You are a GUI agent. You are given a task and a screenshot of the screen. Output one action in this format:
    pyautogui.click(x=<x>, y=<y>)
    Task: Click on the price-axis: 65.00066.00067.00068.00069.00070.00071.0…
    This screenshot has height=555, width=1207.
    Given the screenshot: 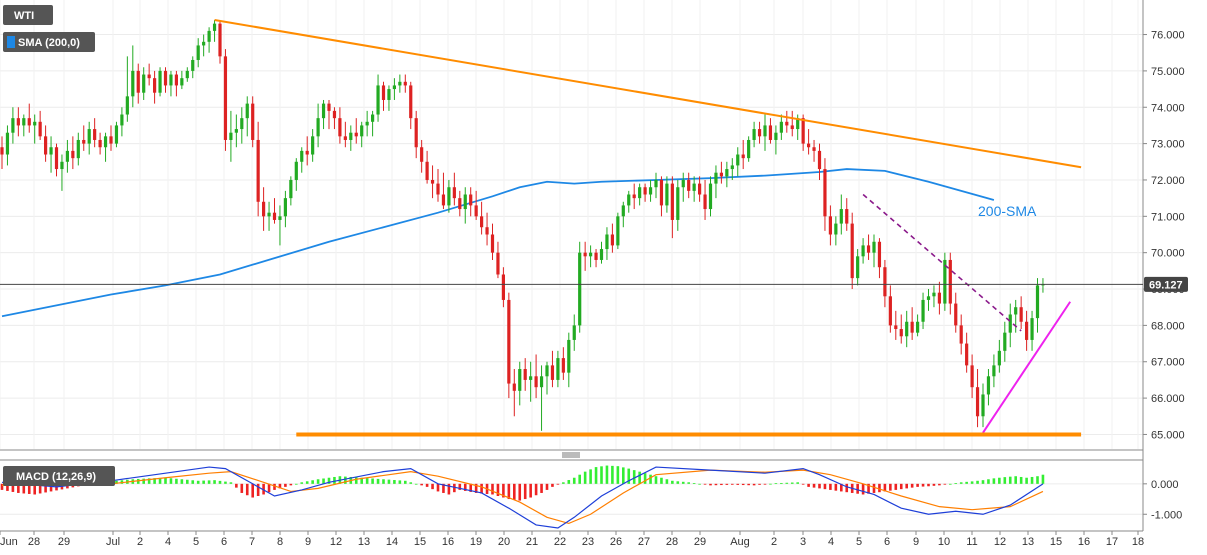 What is the action you would take?
    pyautogui.click(x=1164, y=235)
    